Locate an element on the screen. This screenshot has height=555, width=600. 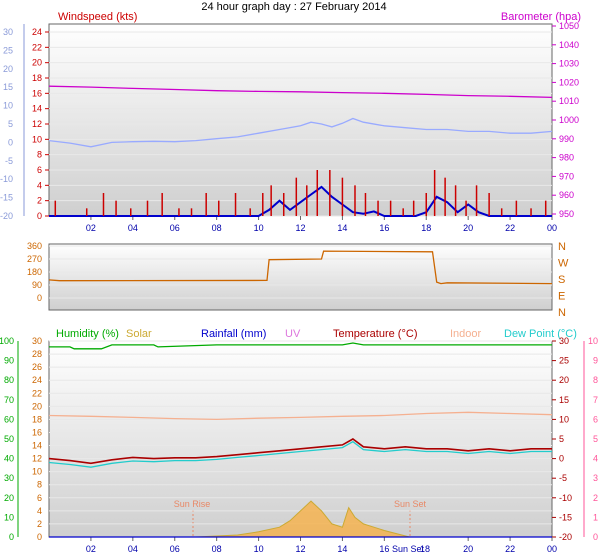
wind-axis-label: Windspeed (kts) is located at coordinates (97, 17).